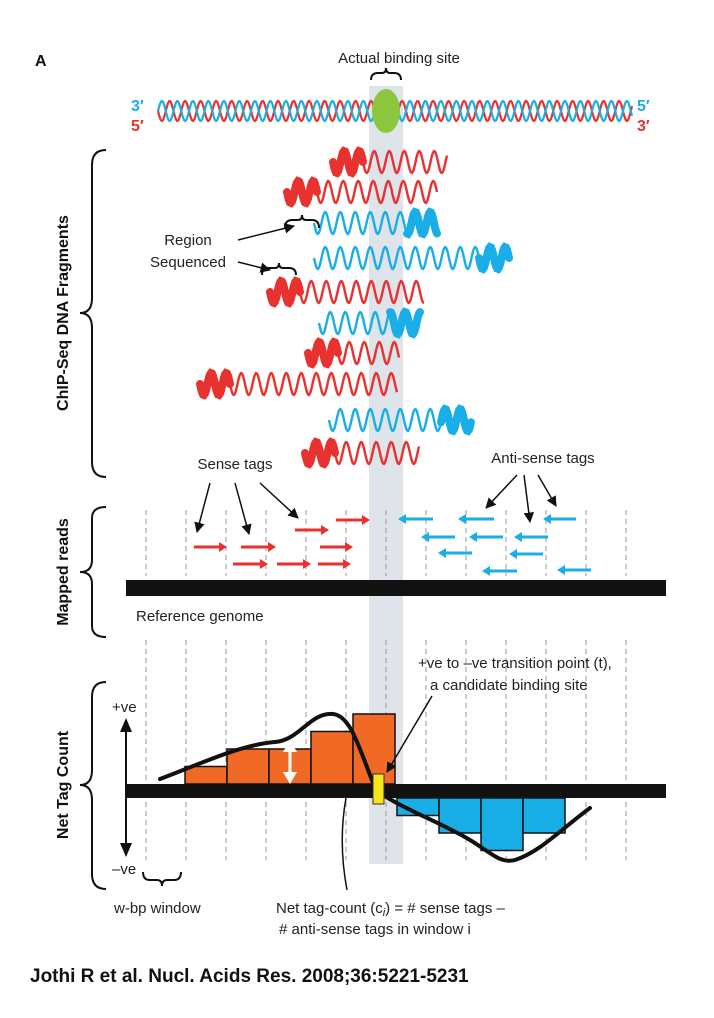 The width and height of the screenshot is (714, 1018). Describe the element at coordinates (126, 850) in the screenshot. I see `y-axis-down-head` at that location.